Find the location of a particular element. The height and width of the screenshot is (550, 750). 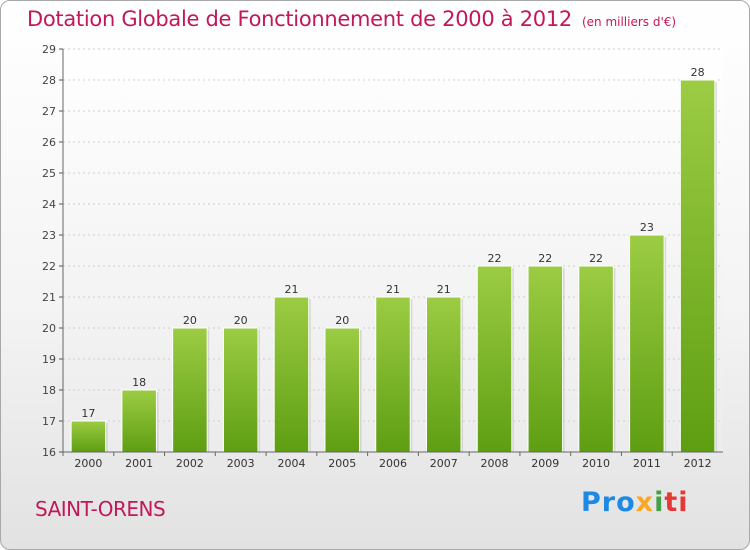

proxiti-logo: Proxiti is located at coordinates (635, 502).